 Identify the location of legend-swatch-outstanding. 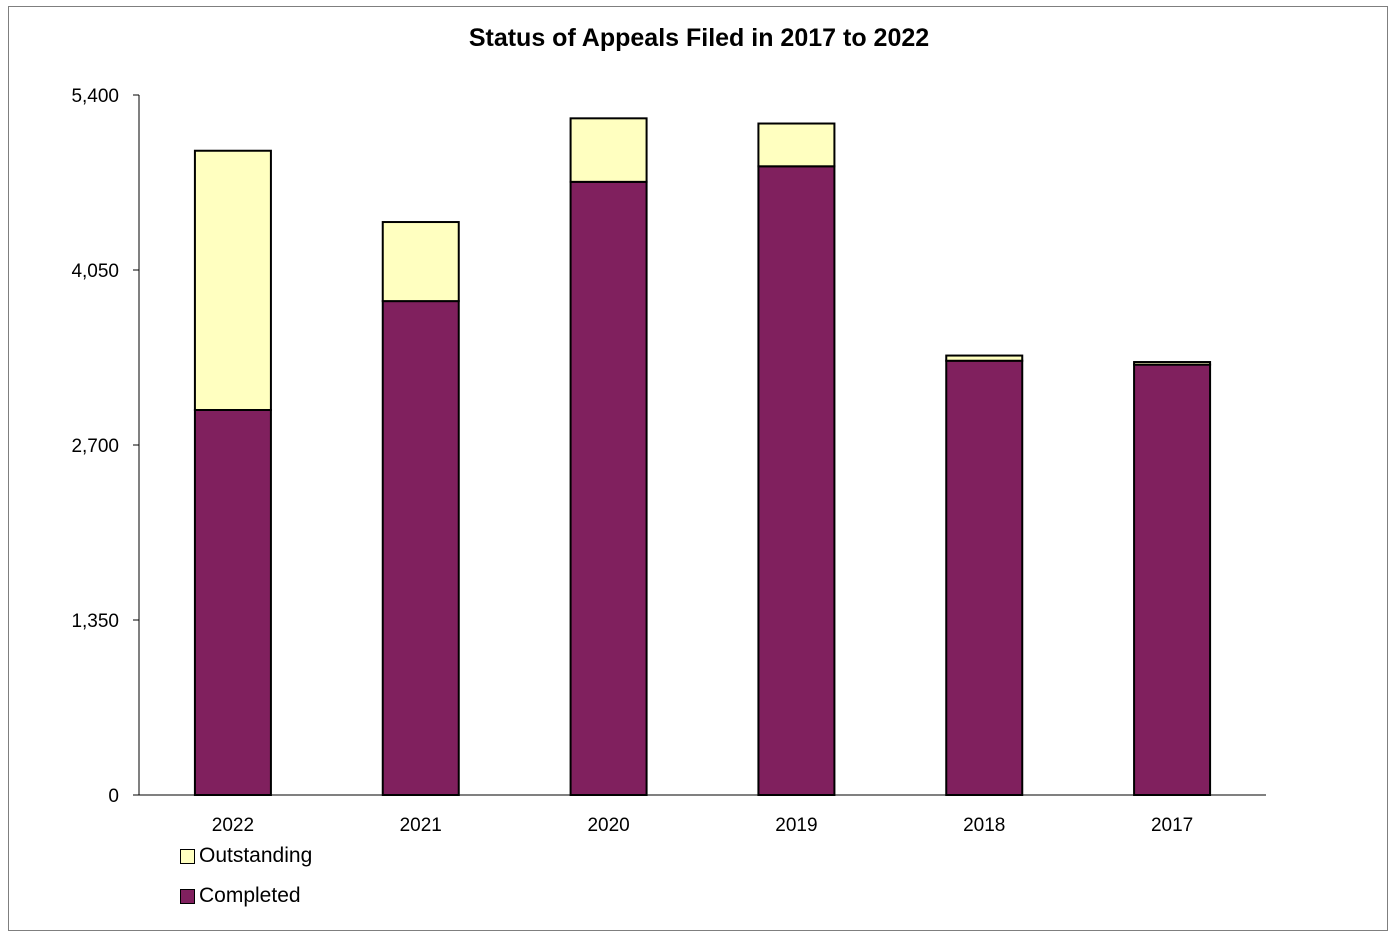
(187, 856).